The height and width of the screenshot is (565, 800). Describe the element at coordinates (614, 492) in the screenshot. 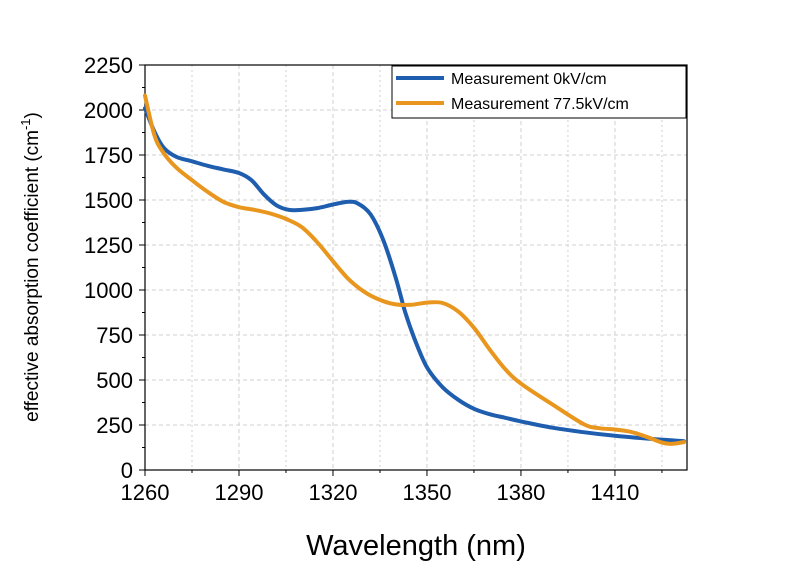

I see `x-tick-label: 1410` at that location.